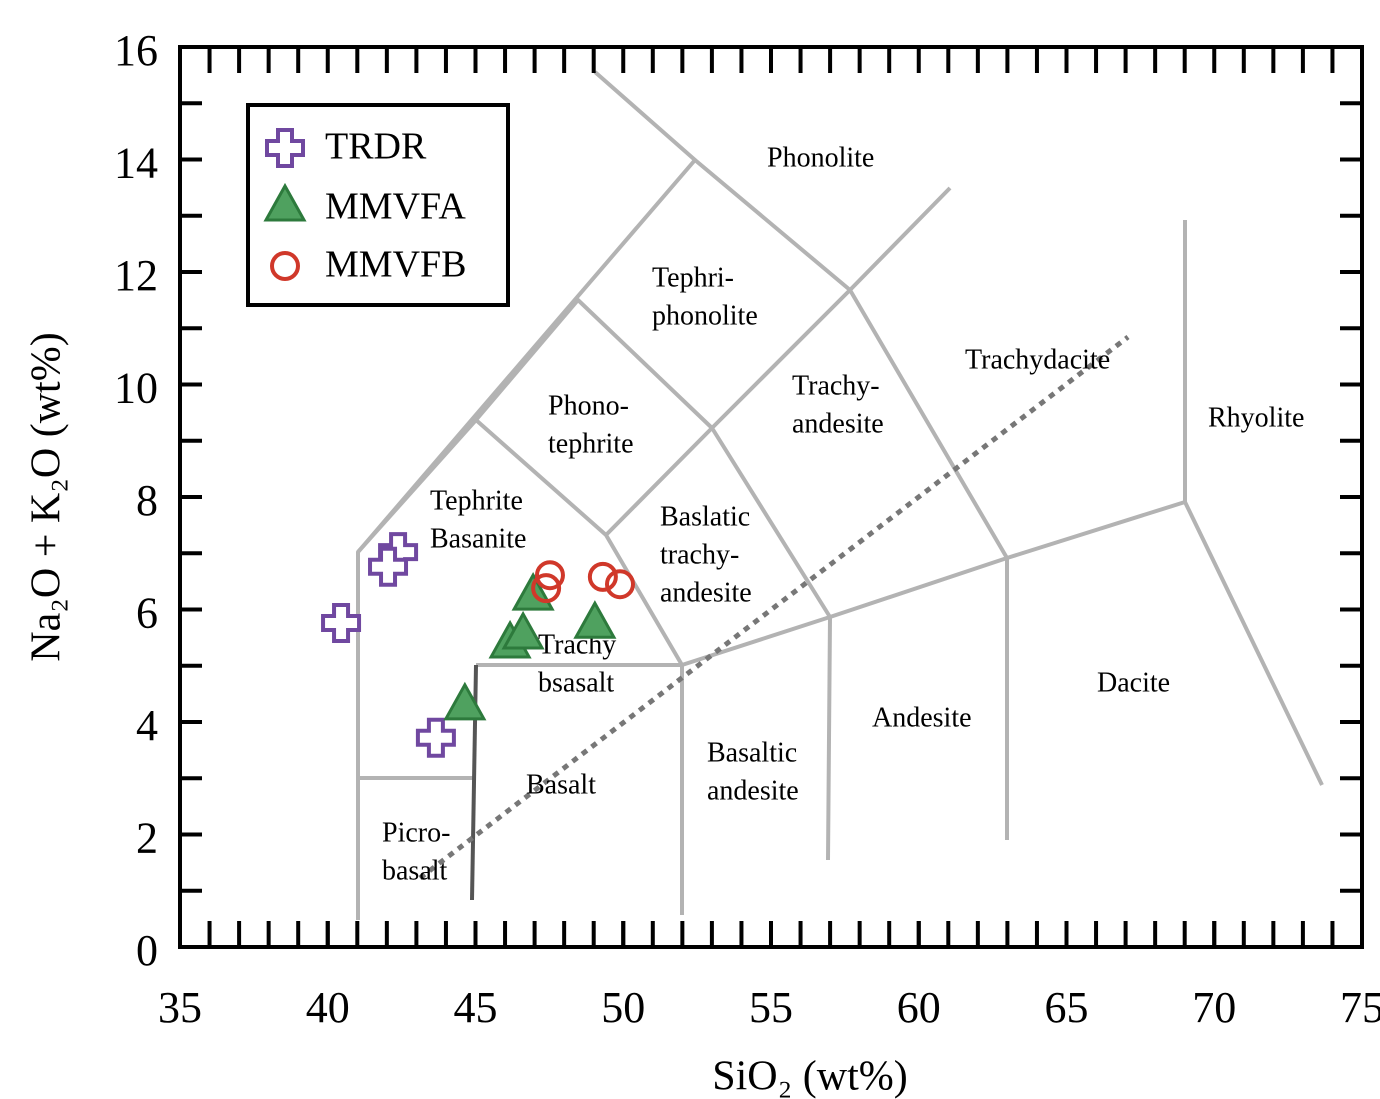  I want to click on field-label: Phono-, so click(588, 405).